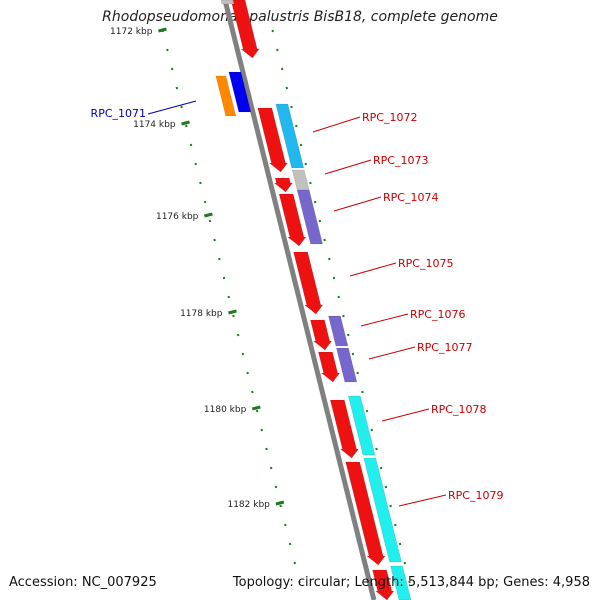  What do you see at coordinates (444, 347) in the screenshot?
I see `gene-label: RPC_1077` at bounding box center [444, 347].